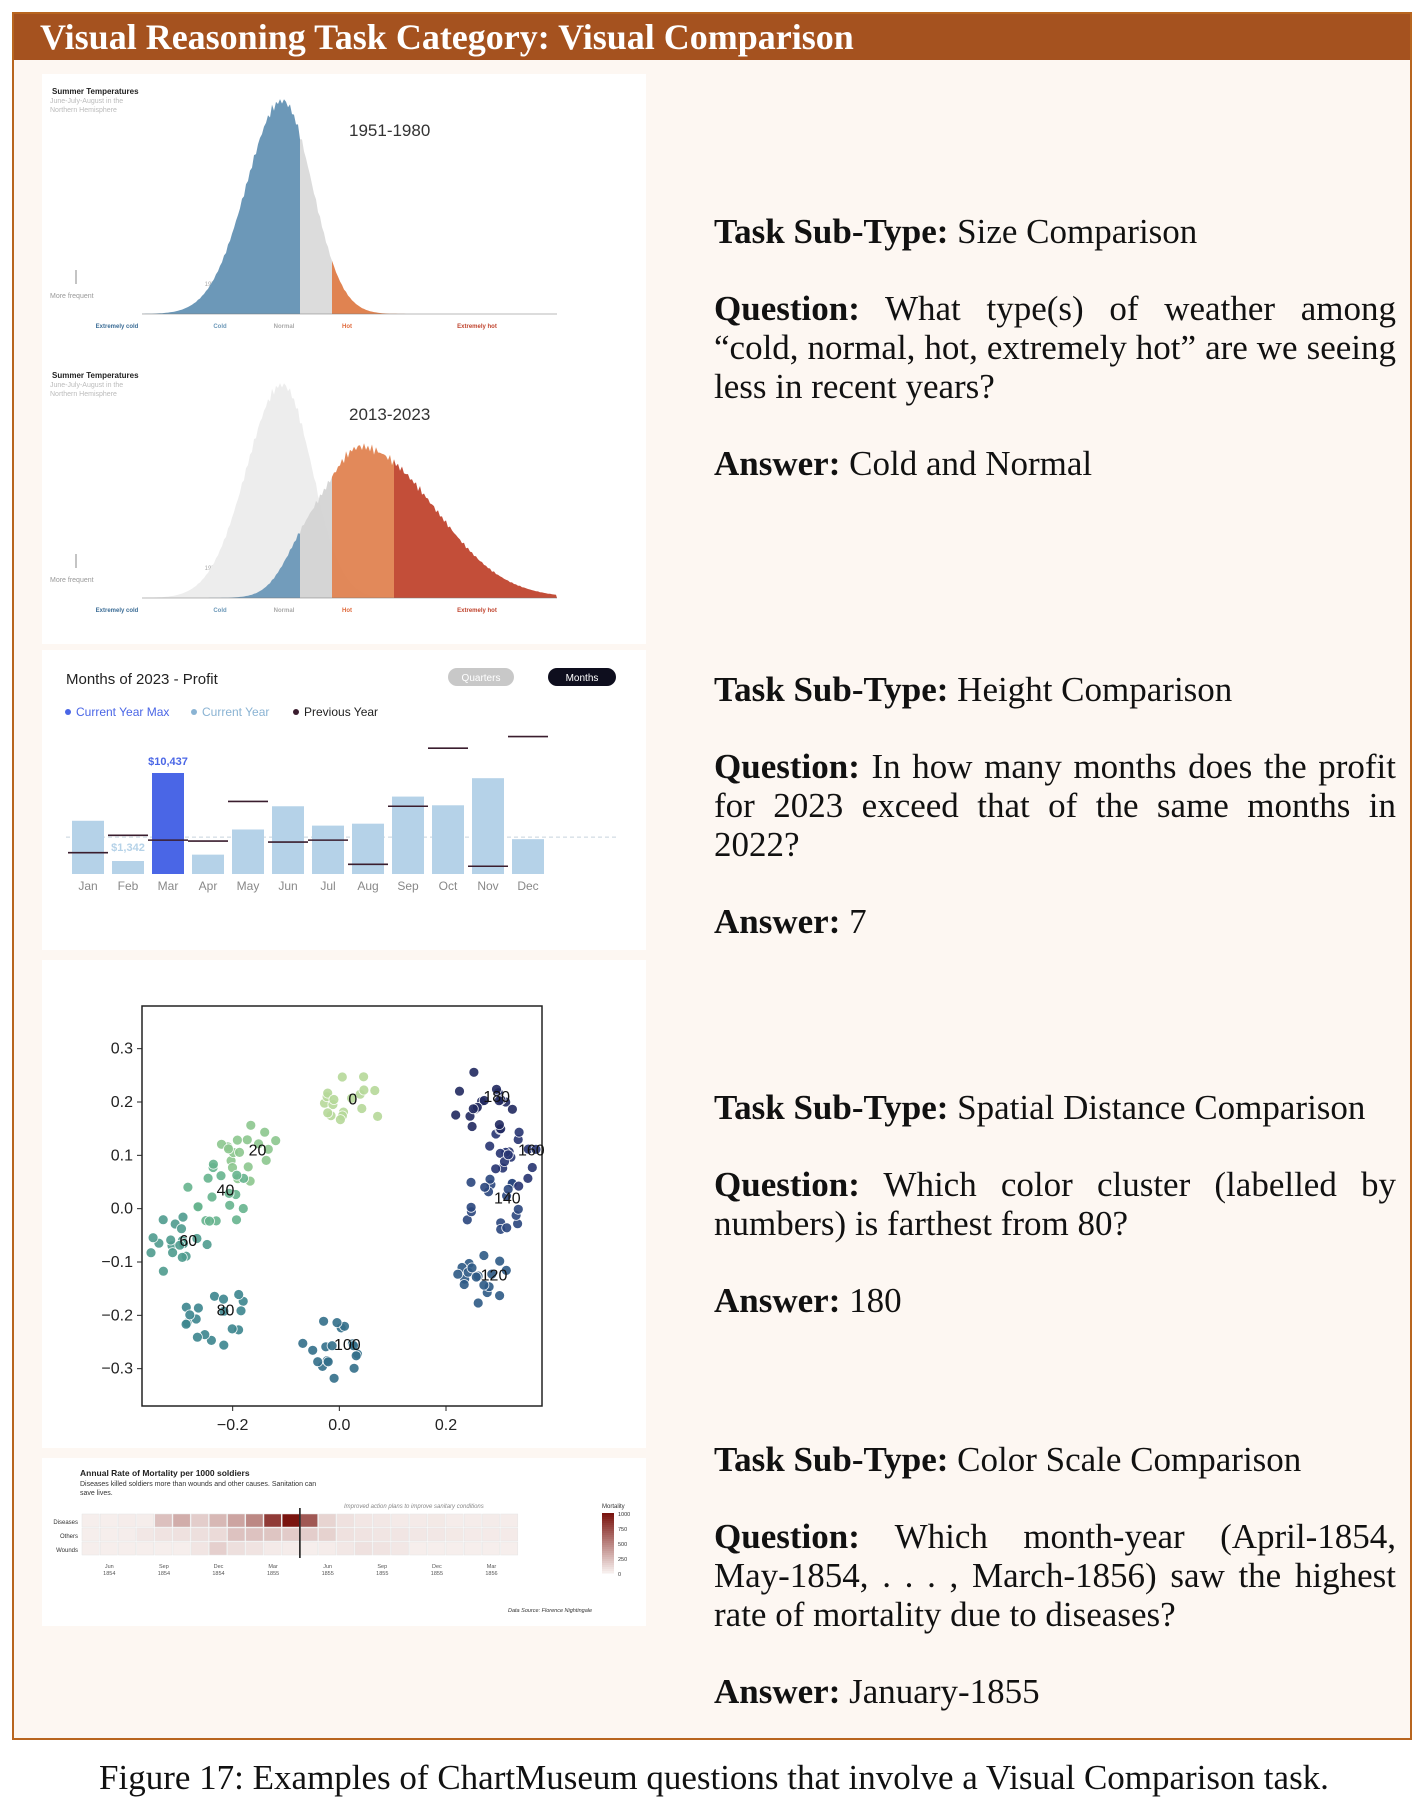 This screenshot has width=1428, height=1812. What do you see at coordinates (488, 826) in the screenshot?
I see `bar-nov` at bounding box center [488, 826].